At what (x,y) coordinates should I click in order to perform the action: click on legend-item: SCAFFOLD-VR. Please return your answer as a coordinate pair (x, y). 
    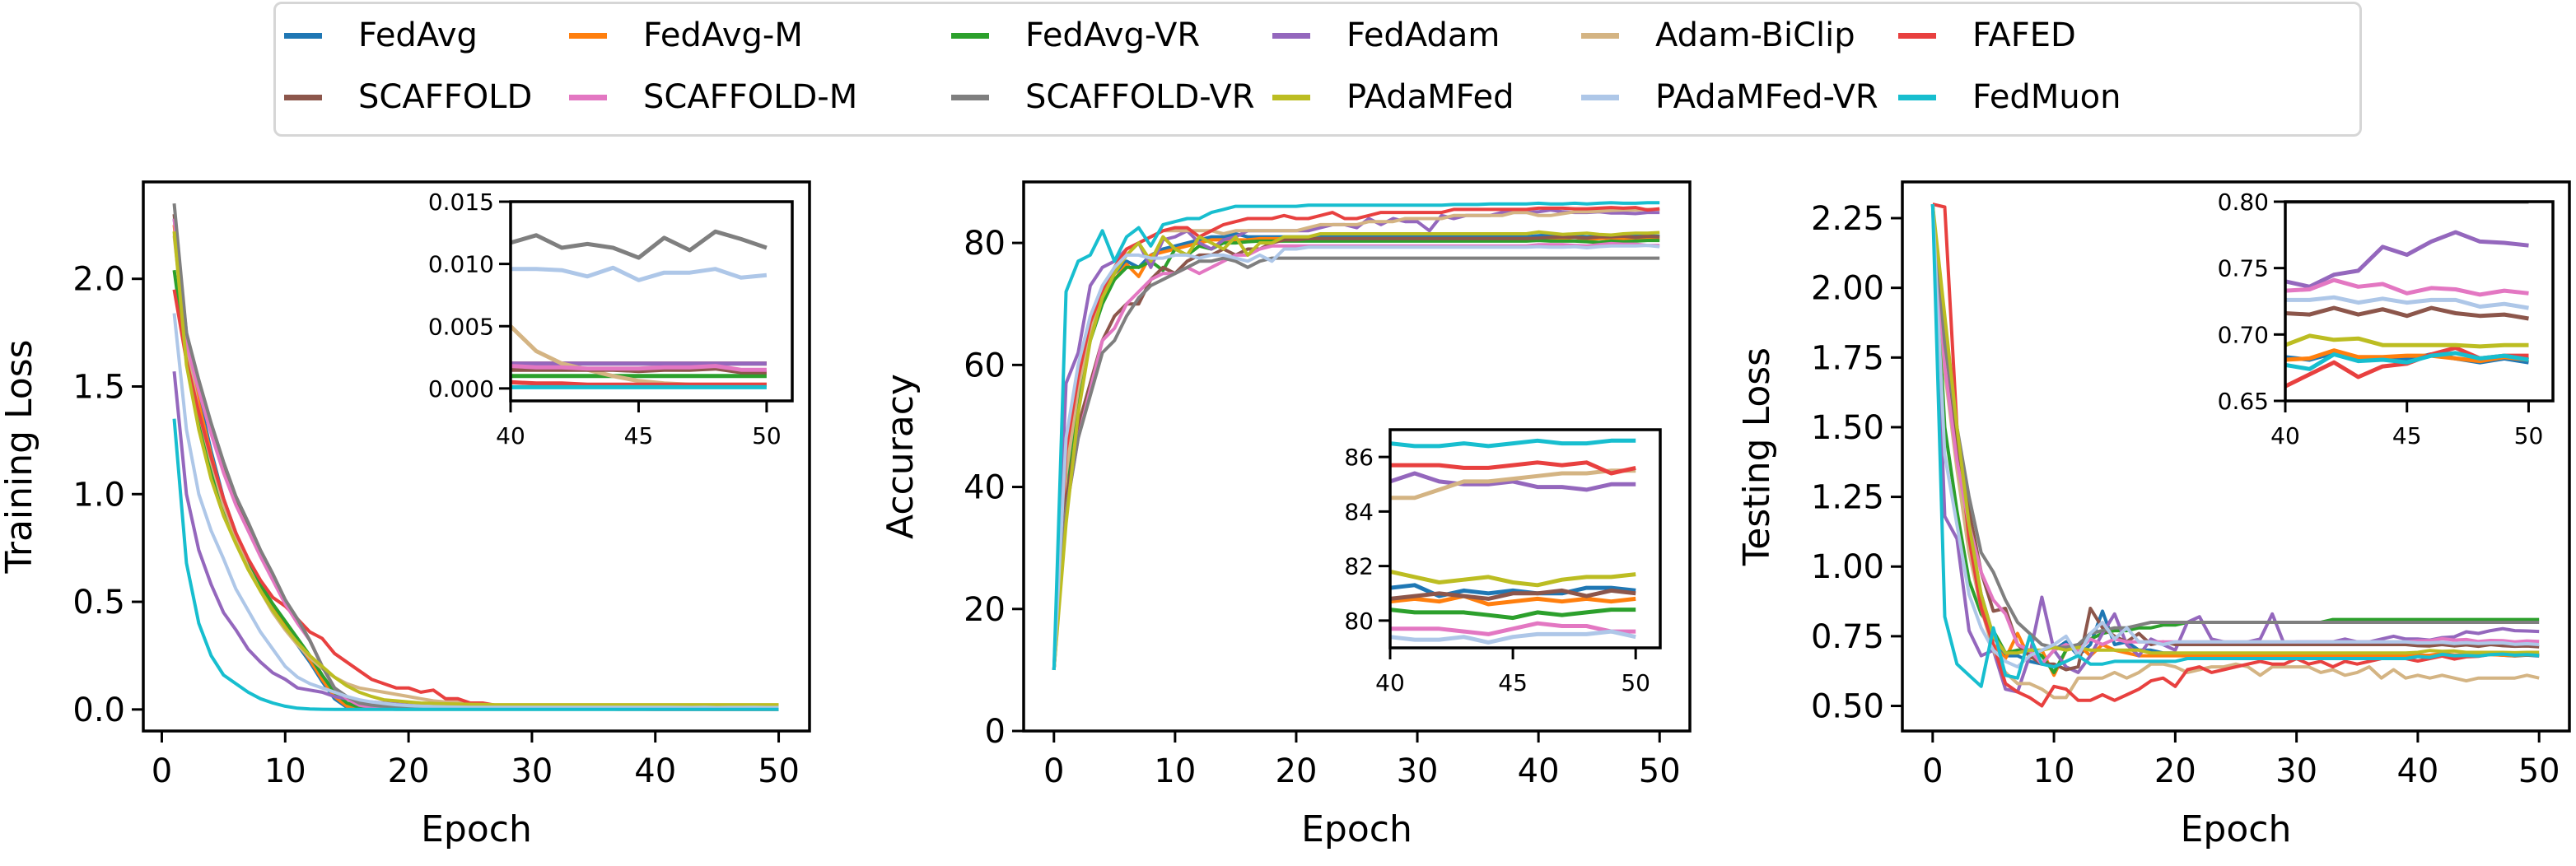
    Looking at the image, I should click on (1103, 97).